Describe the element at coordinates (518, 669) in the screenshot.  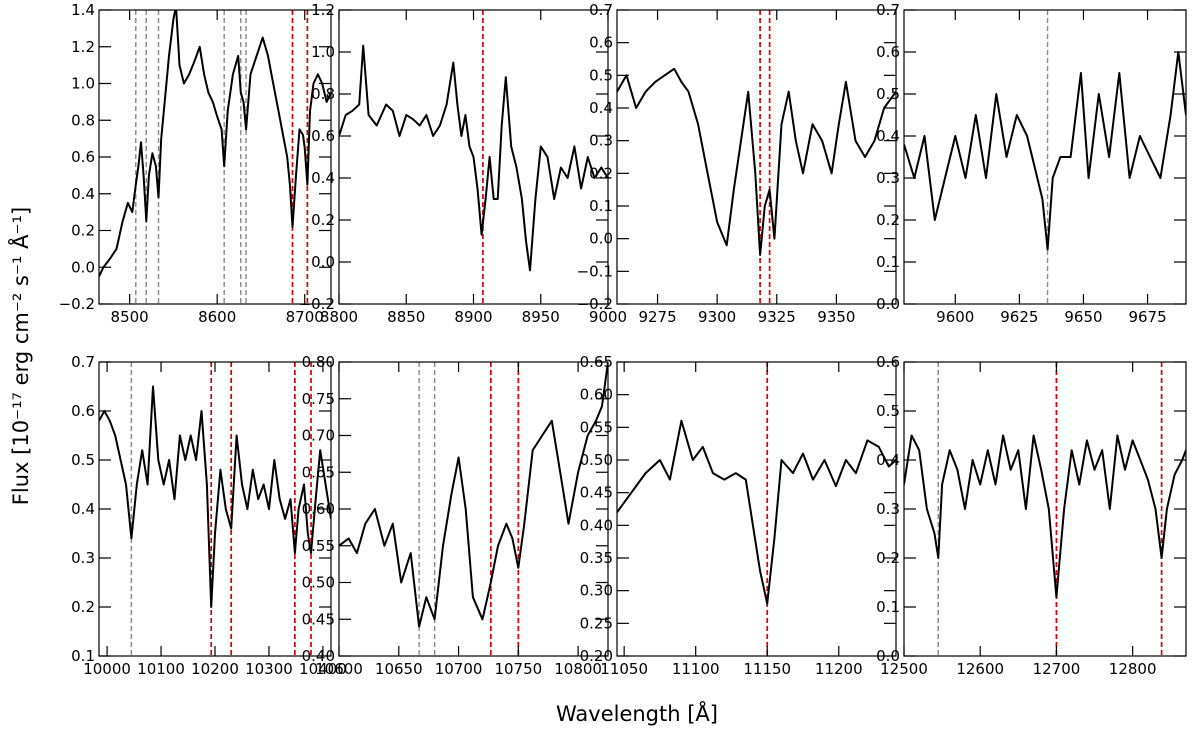
I see `x-tick-label: 10750` at that location.